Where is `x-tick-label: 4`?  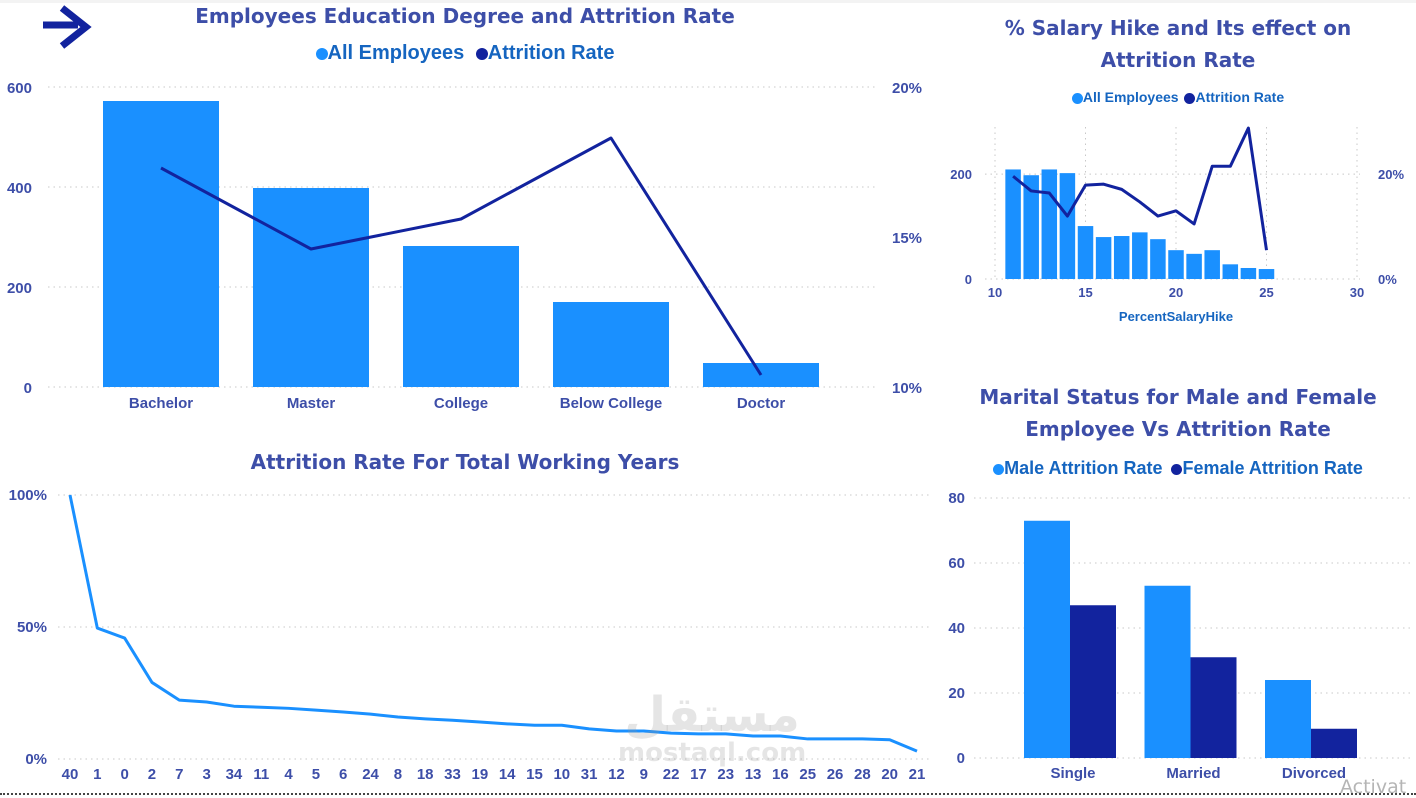
x-tick-label: 4 is located at coordinates (288, 774).